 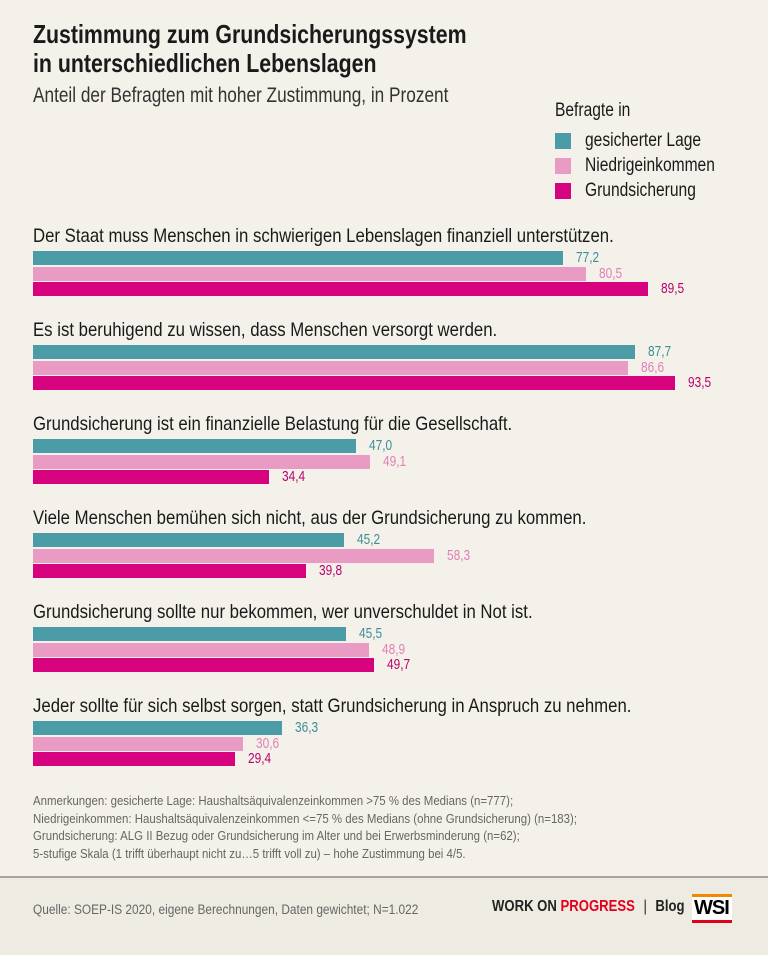 What do you see at coordinates (393, 649) in the screenshot?
I see `value-label: 48,9` at bounding box center [393, 649].